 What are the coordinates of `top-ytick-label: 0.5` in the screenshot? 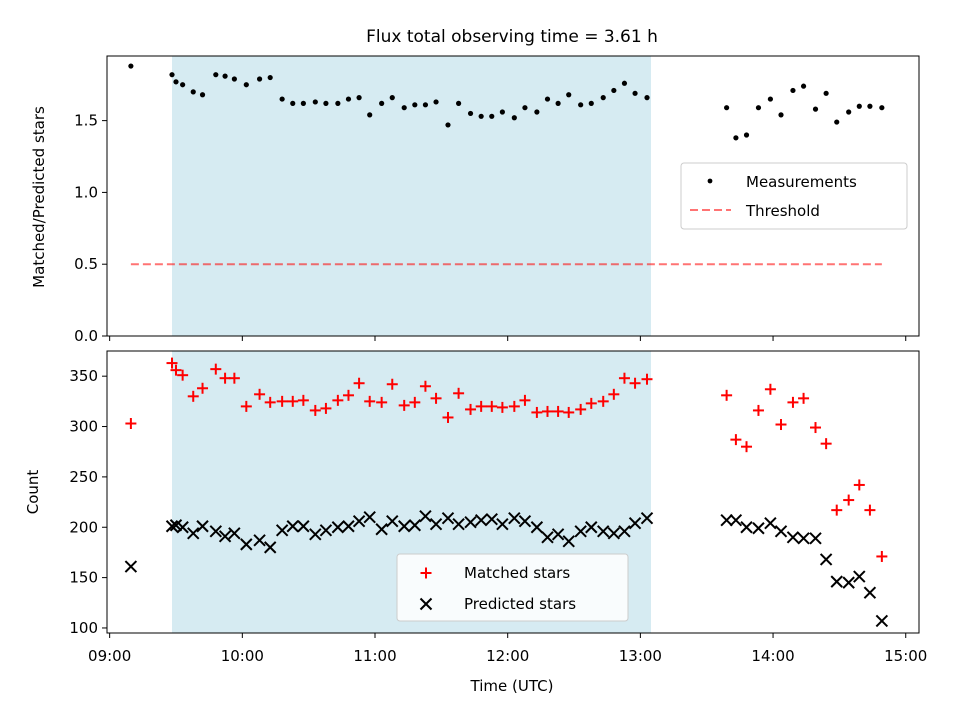 It's located at (86, 264).